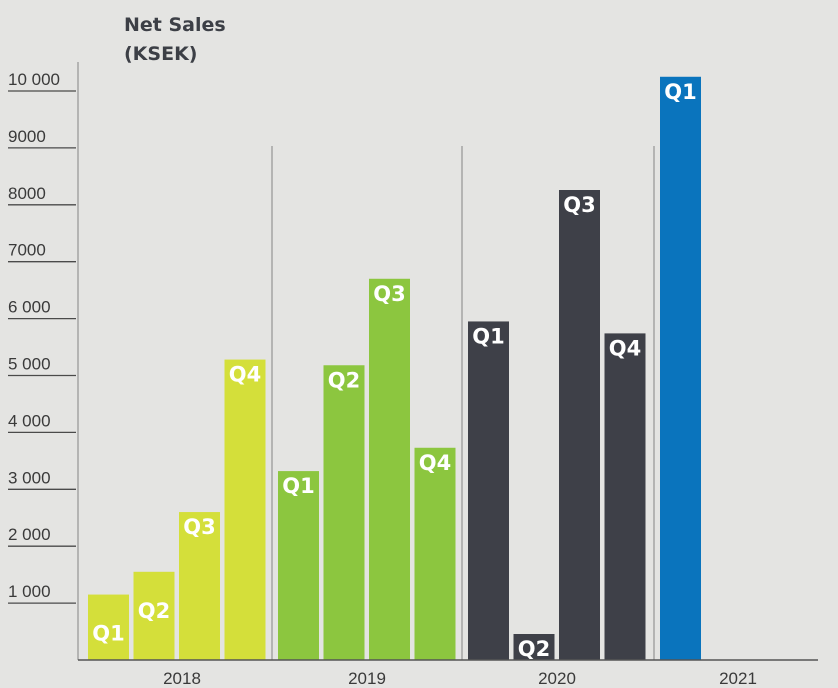 The image size is (838, 688). What do you see at coordinates (557, 678) in the screenshot?
I see `x-tick-label-2020: 2020` at bounding box center [557, 678].